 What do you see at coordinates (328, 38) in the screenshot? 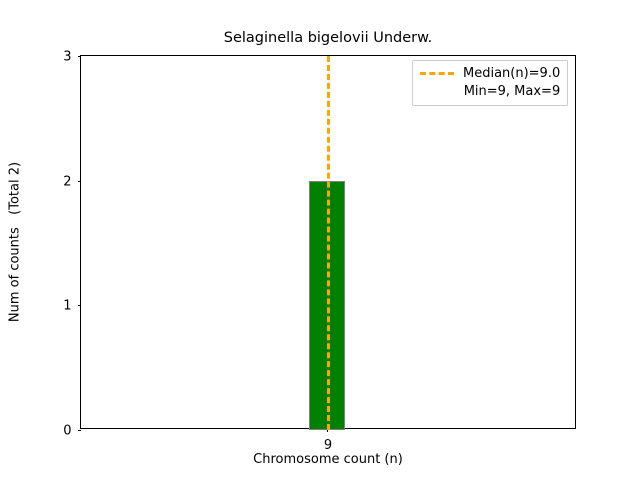
I see `chart-title: Selaginella bigelovii Underw.` at bounding box center [328, 38].